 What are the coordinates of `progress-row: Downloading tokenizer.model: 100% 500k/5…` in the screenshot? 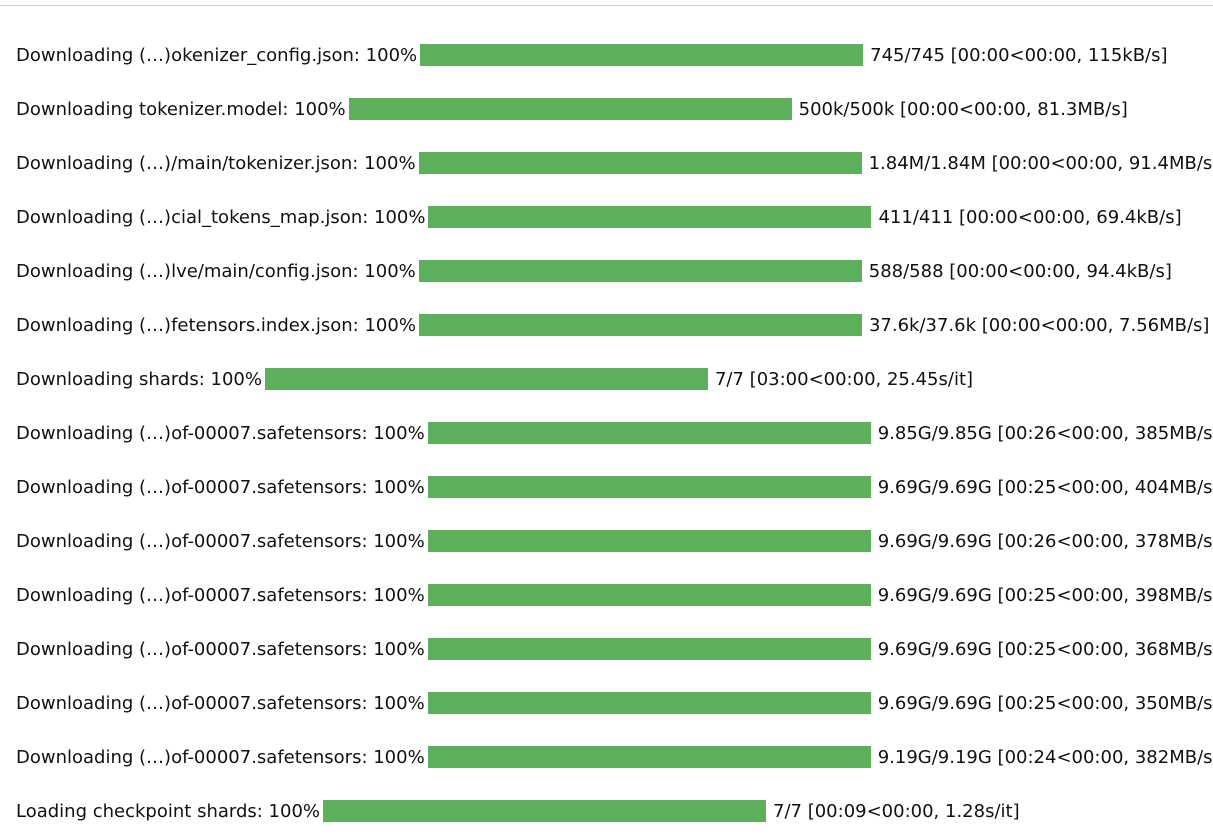 It's located at (611, 109).